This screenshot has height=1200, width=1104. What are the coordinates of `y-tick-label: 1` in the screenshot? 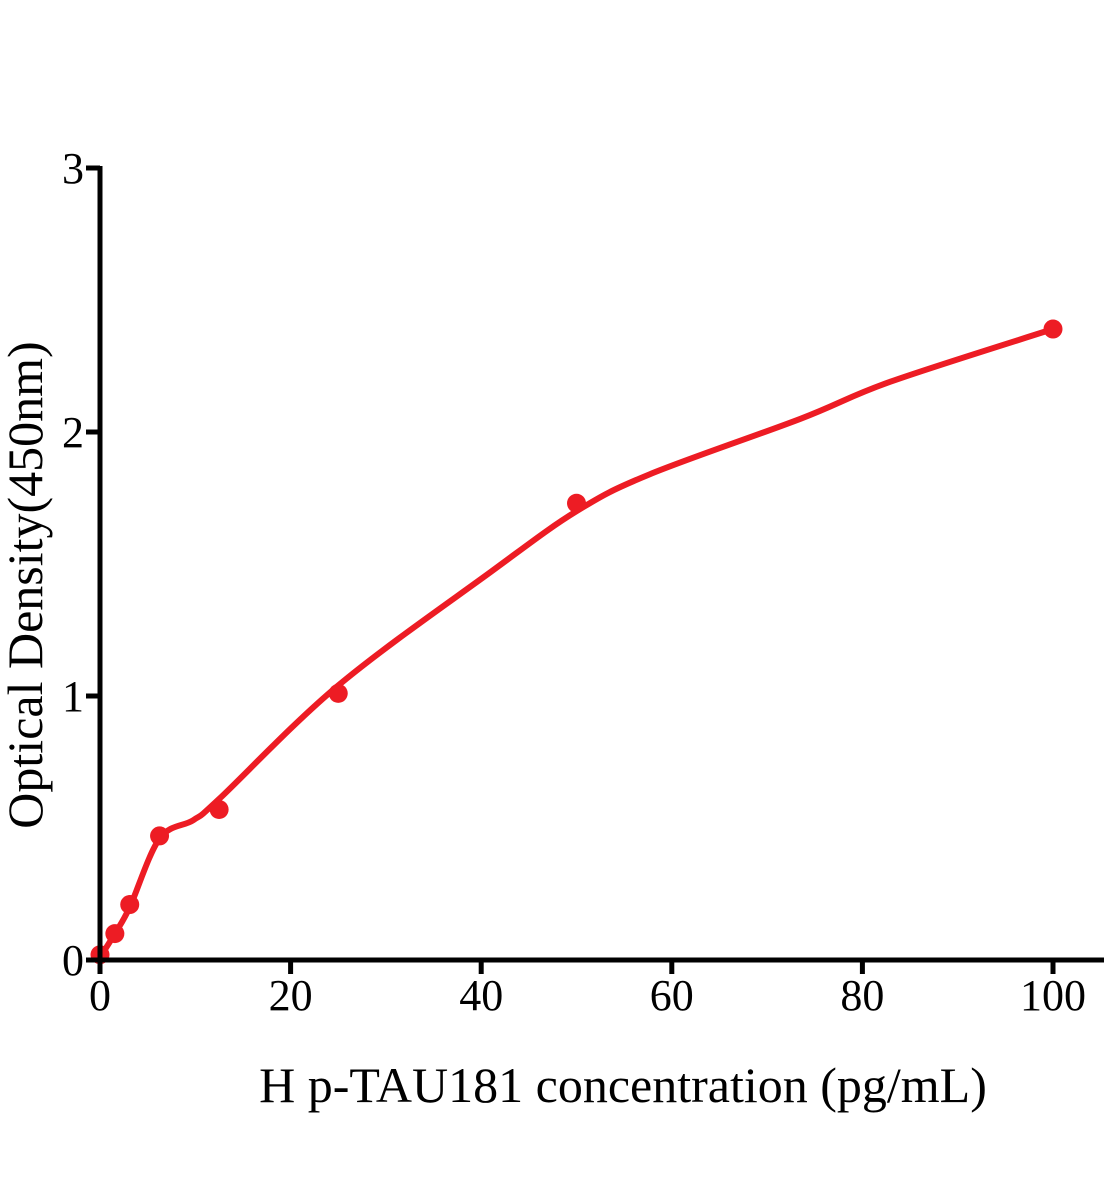 It's located at (73, 696).